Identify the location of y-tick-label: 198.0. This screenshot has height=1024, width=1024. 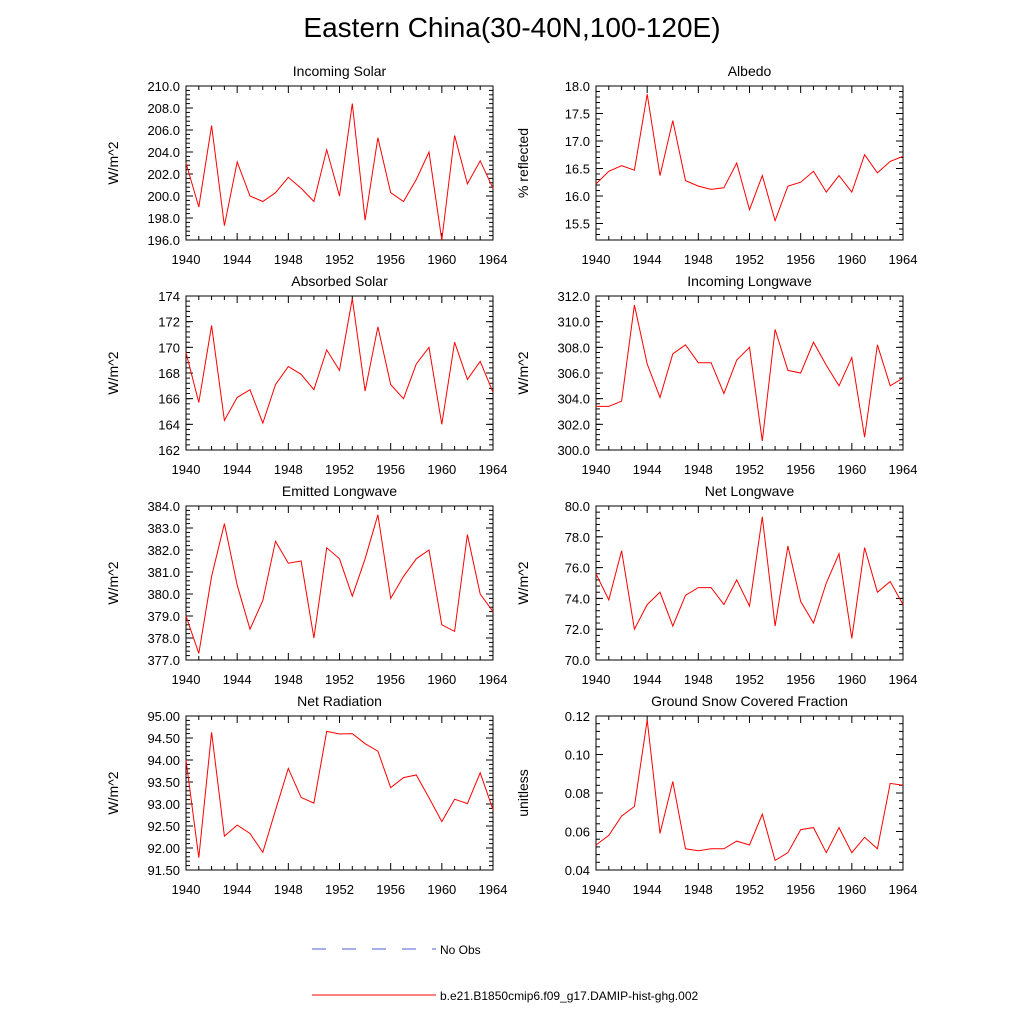
(163, 218).